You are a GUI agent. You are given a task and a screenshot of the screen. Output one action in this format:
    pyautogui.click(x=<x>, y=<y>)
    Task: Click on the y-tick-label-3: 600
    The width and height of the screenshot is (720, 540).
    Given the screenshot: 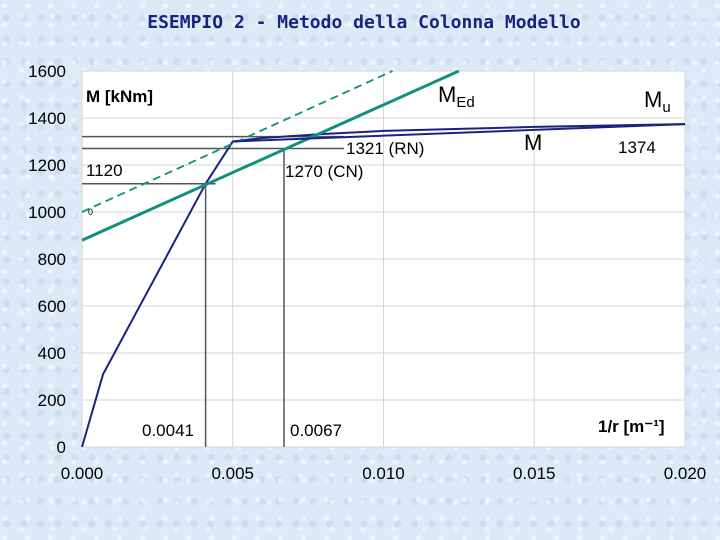 What is the action you would take?
    pyautogui.click(x=52, y=306)
    